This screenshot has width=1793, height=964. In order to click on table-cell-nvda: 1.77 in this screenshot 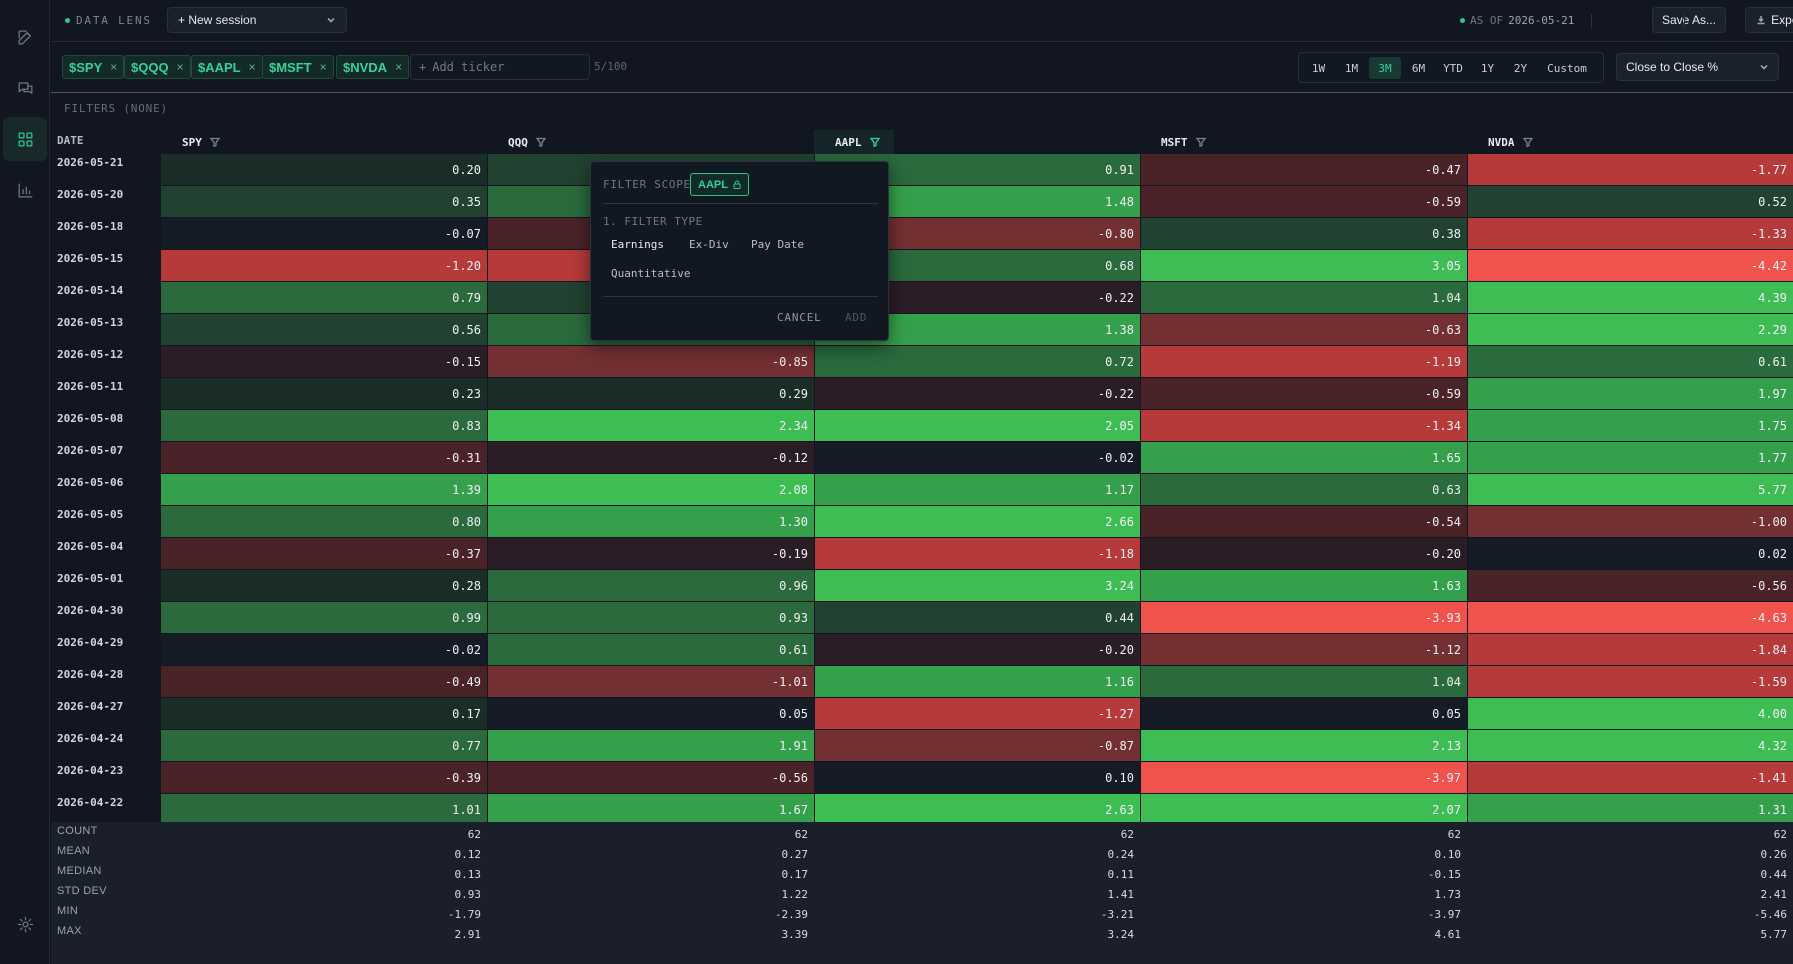, I will do `click(1630, 457)`.